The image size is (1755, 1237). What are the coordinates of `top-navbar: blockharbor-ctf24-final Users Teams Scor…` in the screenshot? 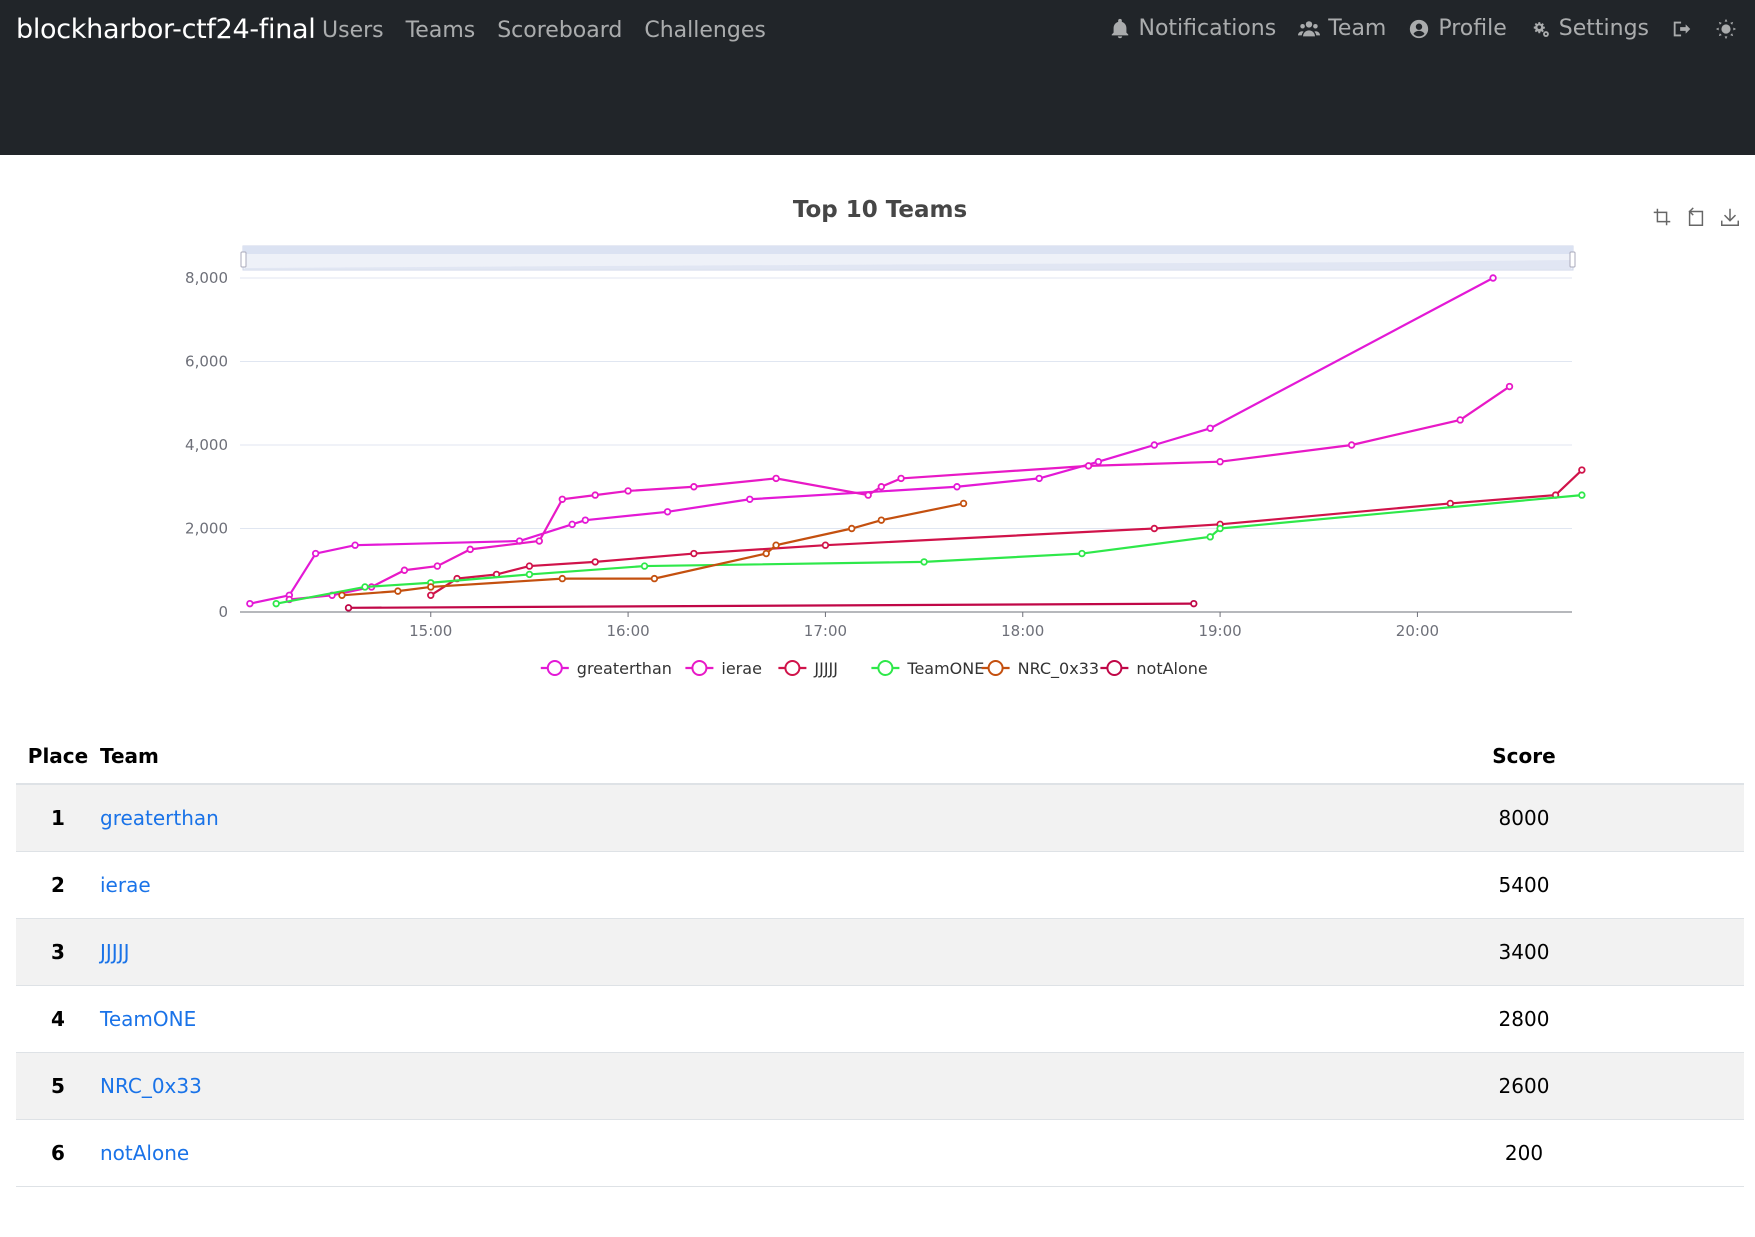 It's located at (877, 77).